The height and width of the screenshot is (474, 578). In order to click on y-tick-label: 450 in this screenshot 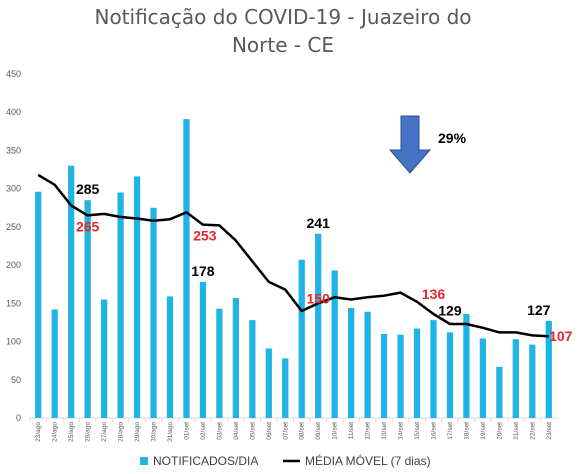, I will do `click(13, 74)`.